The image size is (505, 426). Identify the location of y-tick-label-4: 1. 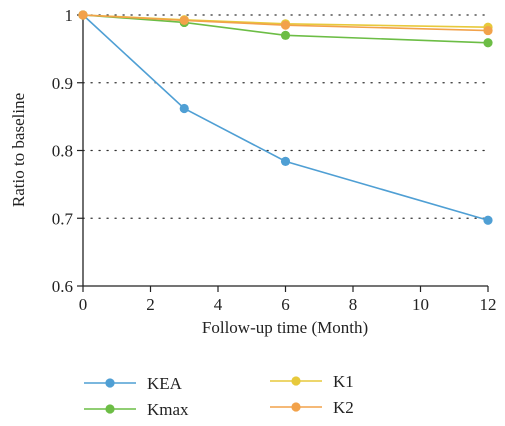
(69, 15).